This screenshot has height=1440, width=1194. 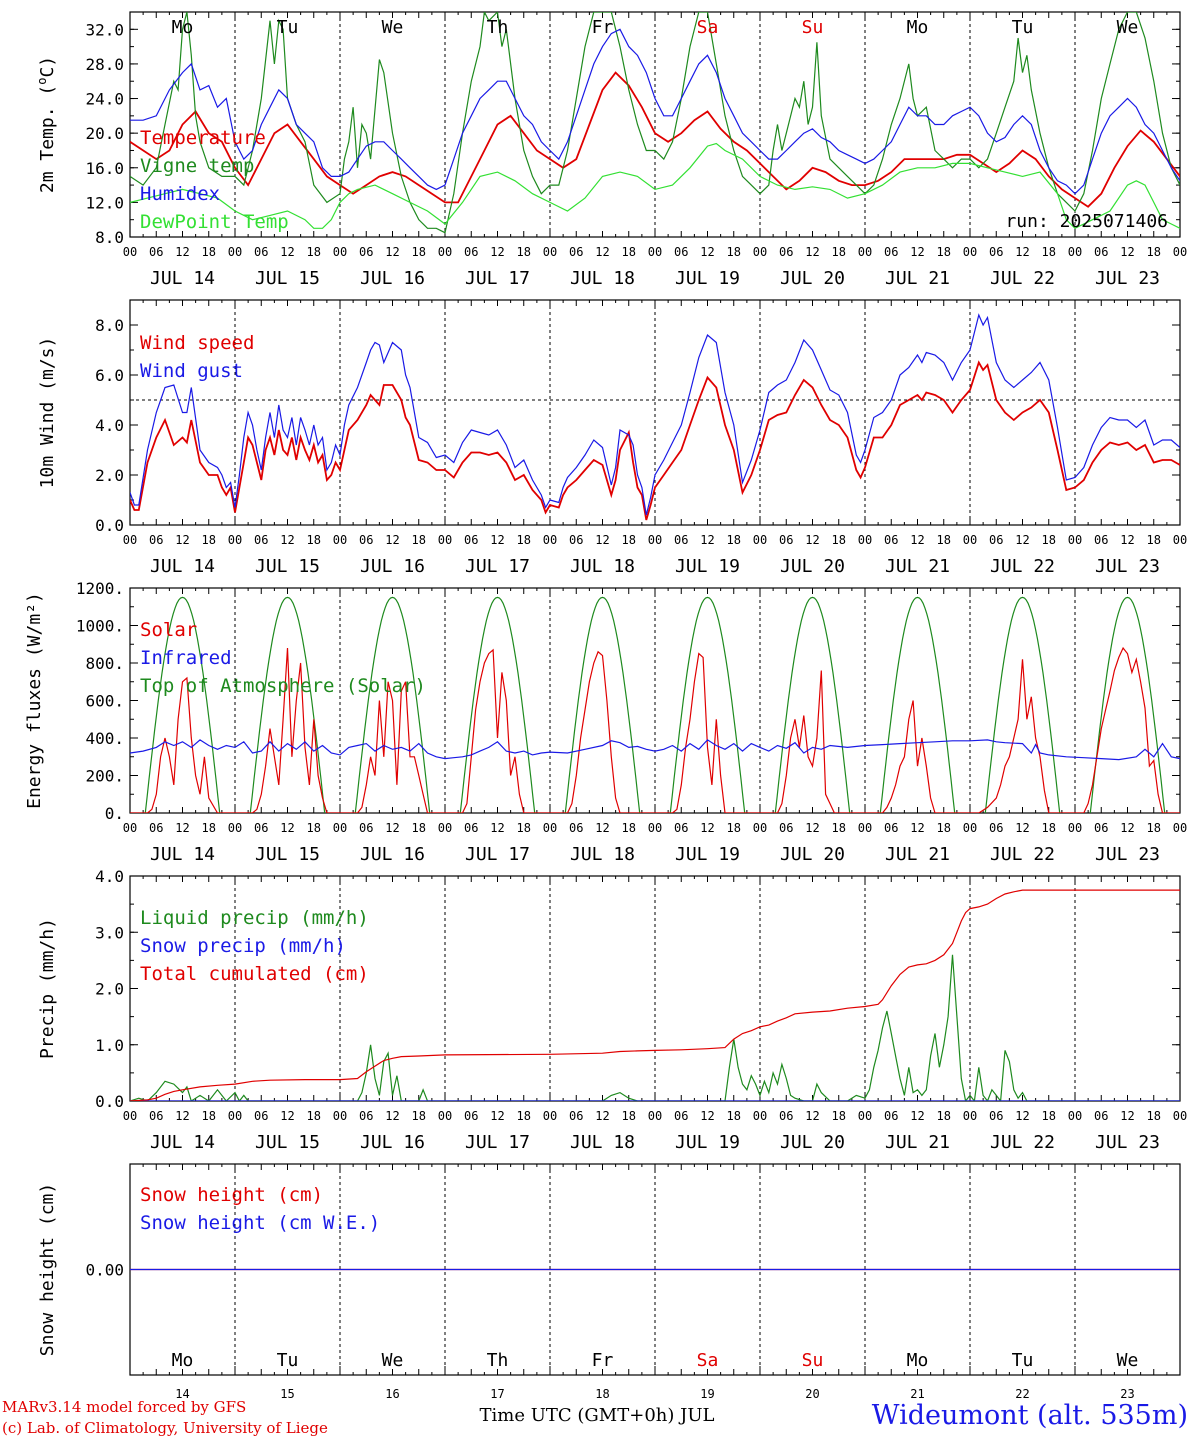 What do you see at coordinates (203, 138) in the screenshot?
I see `legend-entry: Temperature` at bounding box center [203, 138].